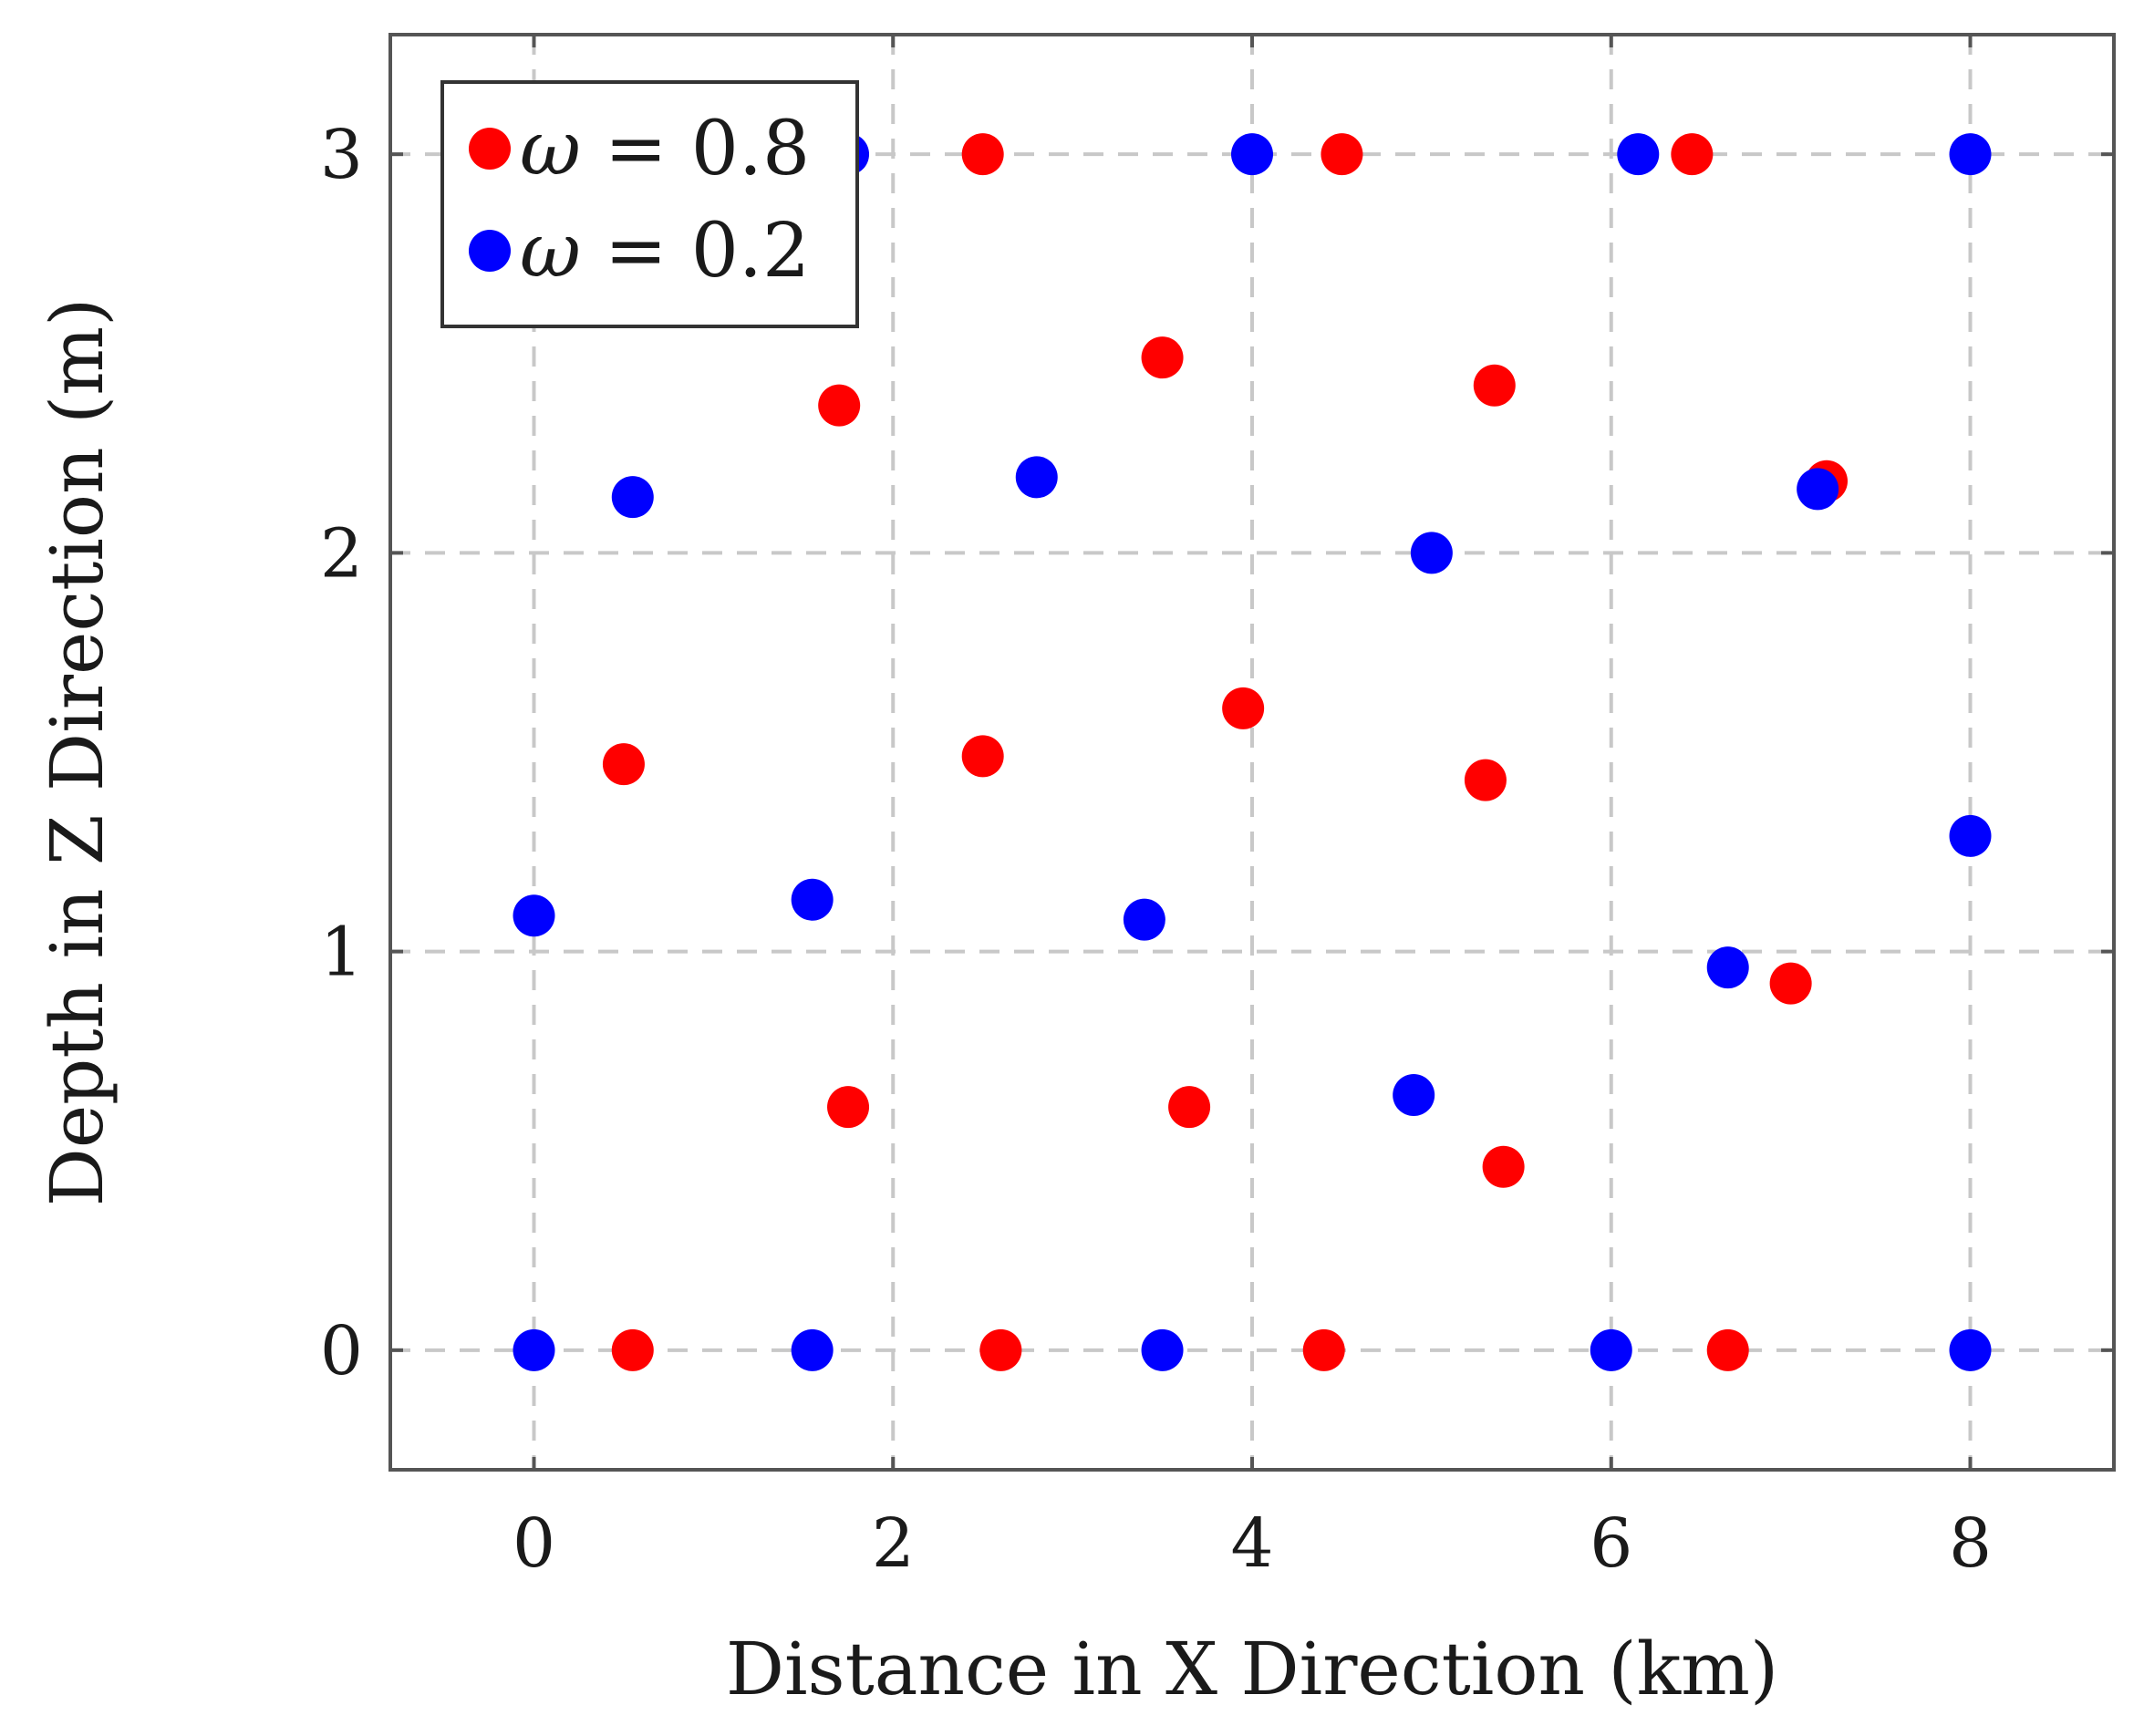  I want to click on legend-label-omega-0.8: ω = 0.8, so click(665, 149).